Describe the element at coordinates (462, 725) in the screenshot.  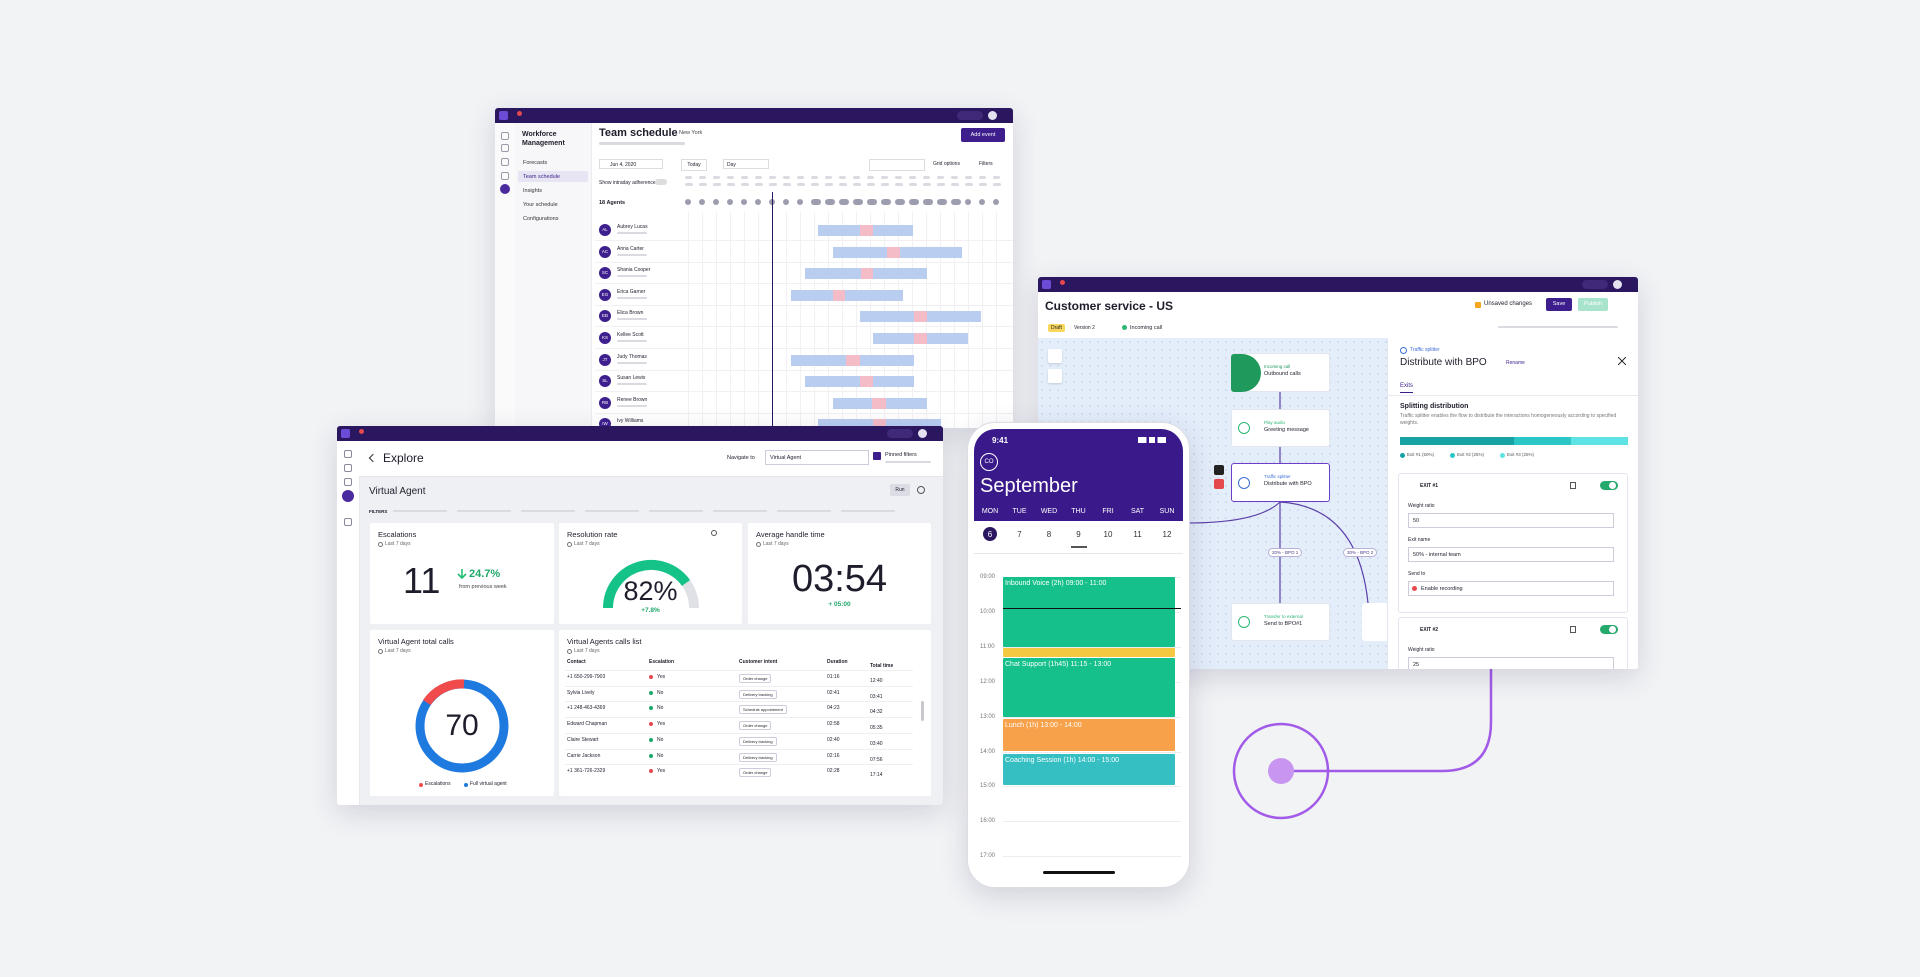
I see `kpi-value: 70` at that location.